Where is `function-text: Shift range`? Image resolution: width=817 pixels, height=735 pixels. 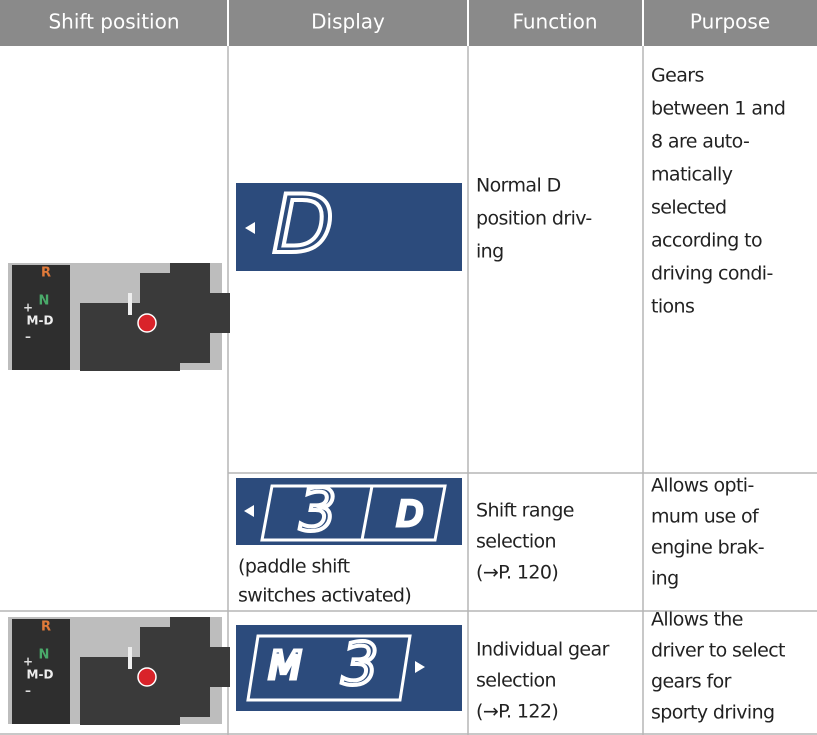
function-text: Shift range is located at coordinates (525, 511).